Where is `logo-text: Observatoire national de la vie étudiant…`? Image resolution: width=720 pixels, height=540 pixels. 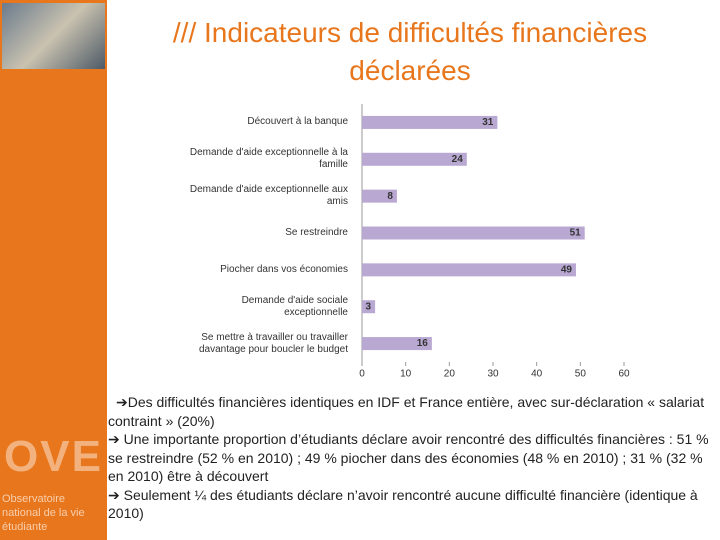
logo-text: Observatoire national de la vie étudiant… is located at coordinates (43, 513).